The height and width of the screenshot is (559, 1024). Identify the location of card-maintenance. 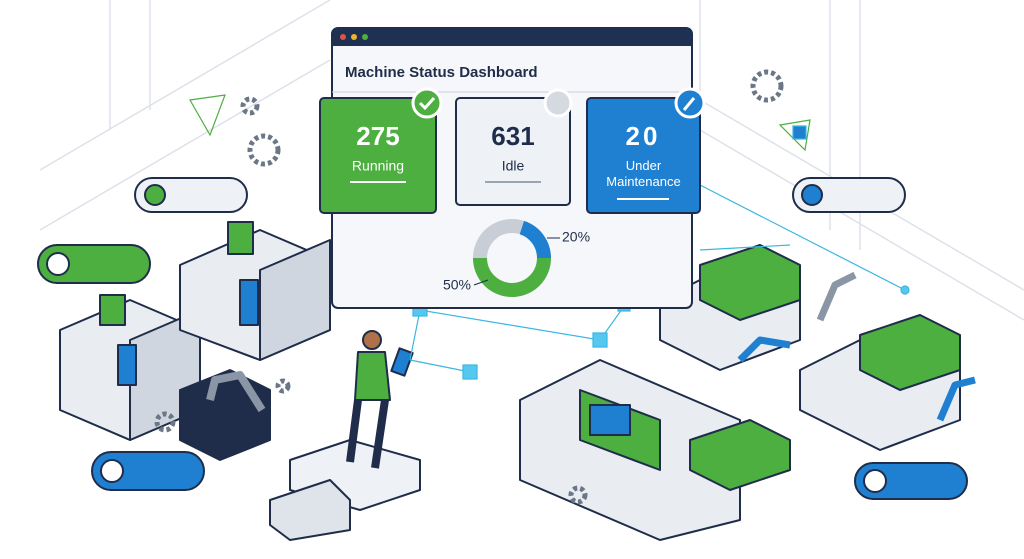
(643, 155).